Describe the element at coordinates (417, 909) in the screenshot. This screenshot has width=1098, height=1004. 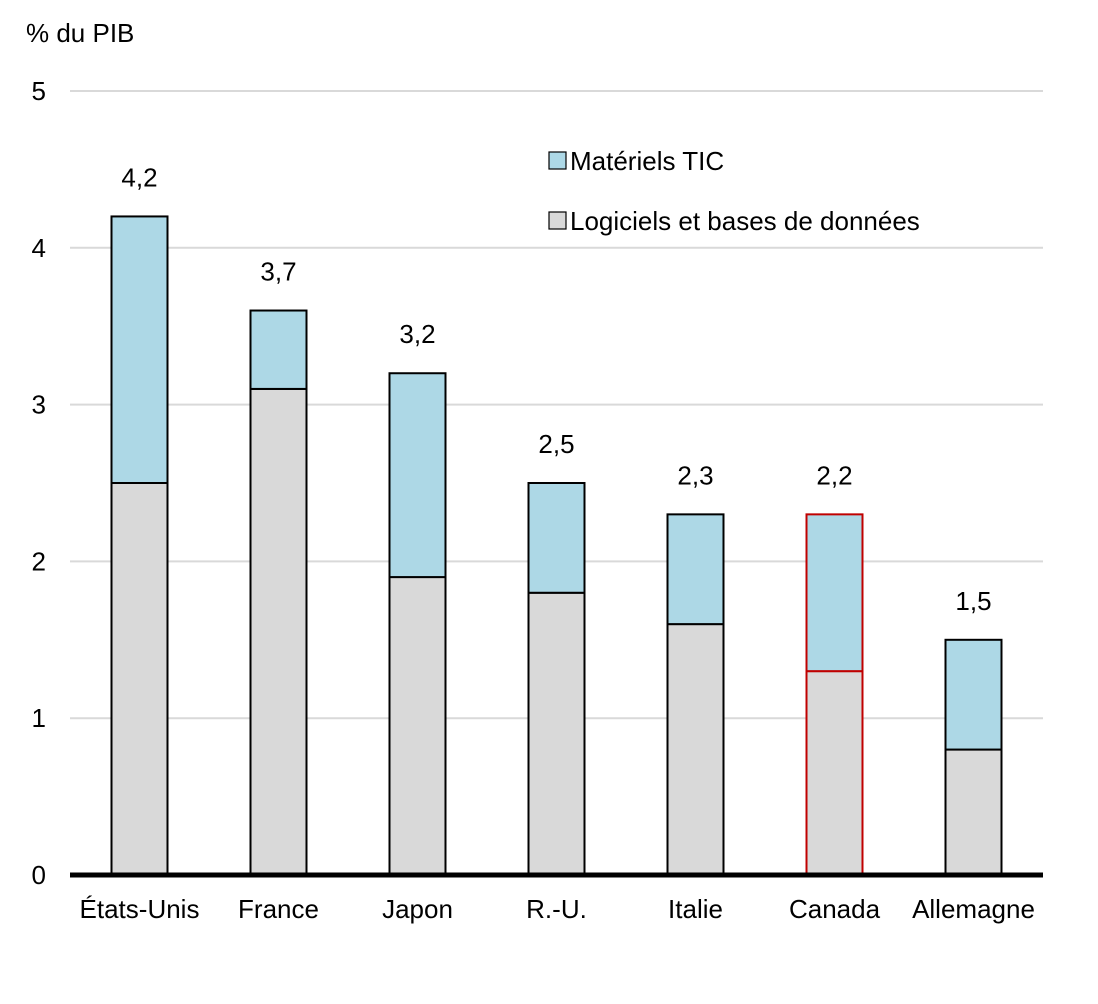
I see `x-category-label: Japon` at that location.